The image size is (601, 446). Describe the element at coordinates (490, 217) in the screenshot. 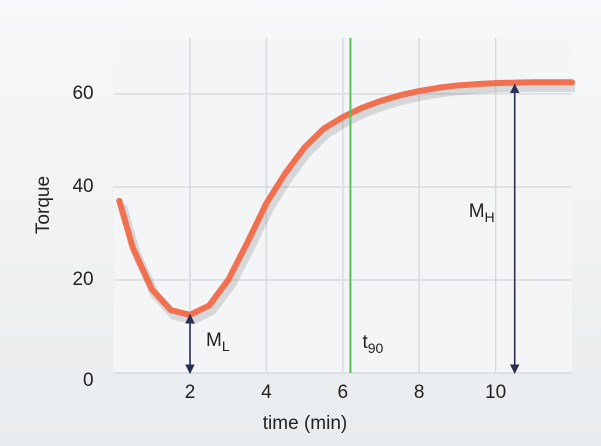

I see `annotation-subscript: H` at that location.